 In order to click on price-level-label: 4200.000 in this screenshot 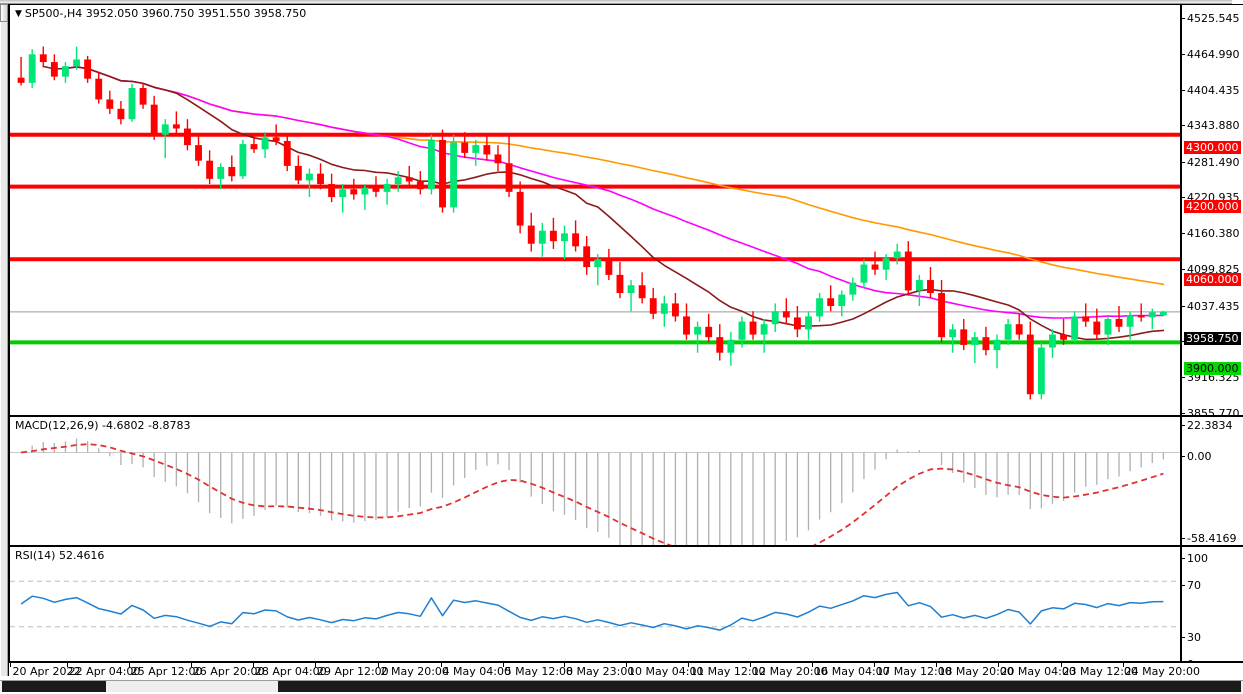, I will do `click(1212, 206)`.